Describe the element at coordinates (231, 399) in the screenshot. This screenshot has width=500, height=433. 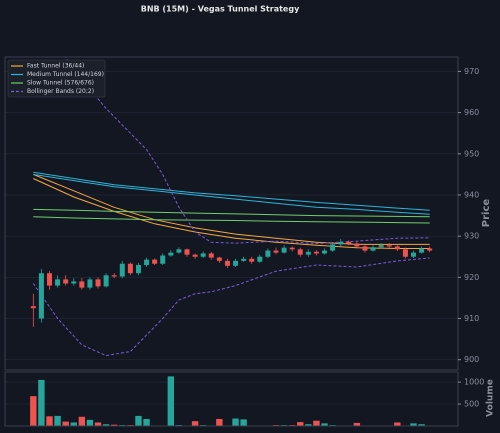
I see `volume-frame` at that location.